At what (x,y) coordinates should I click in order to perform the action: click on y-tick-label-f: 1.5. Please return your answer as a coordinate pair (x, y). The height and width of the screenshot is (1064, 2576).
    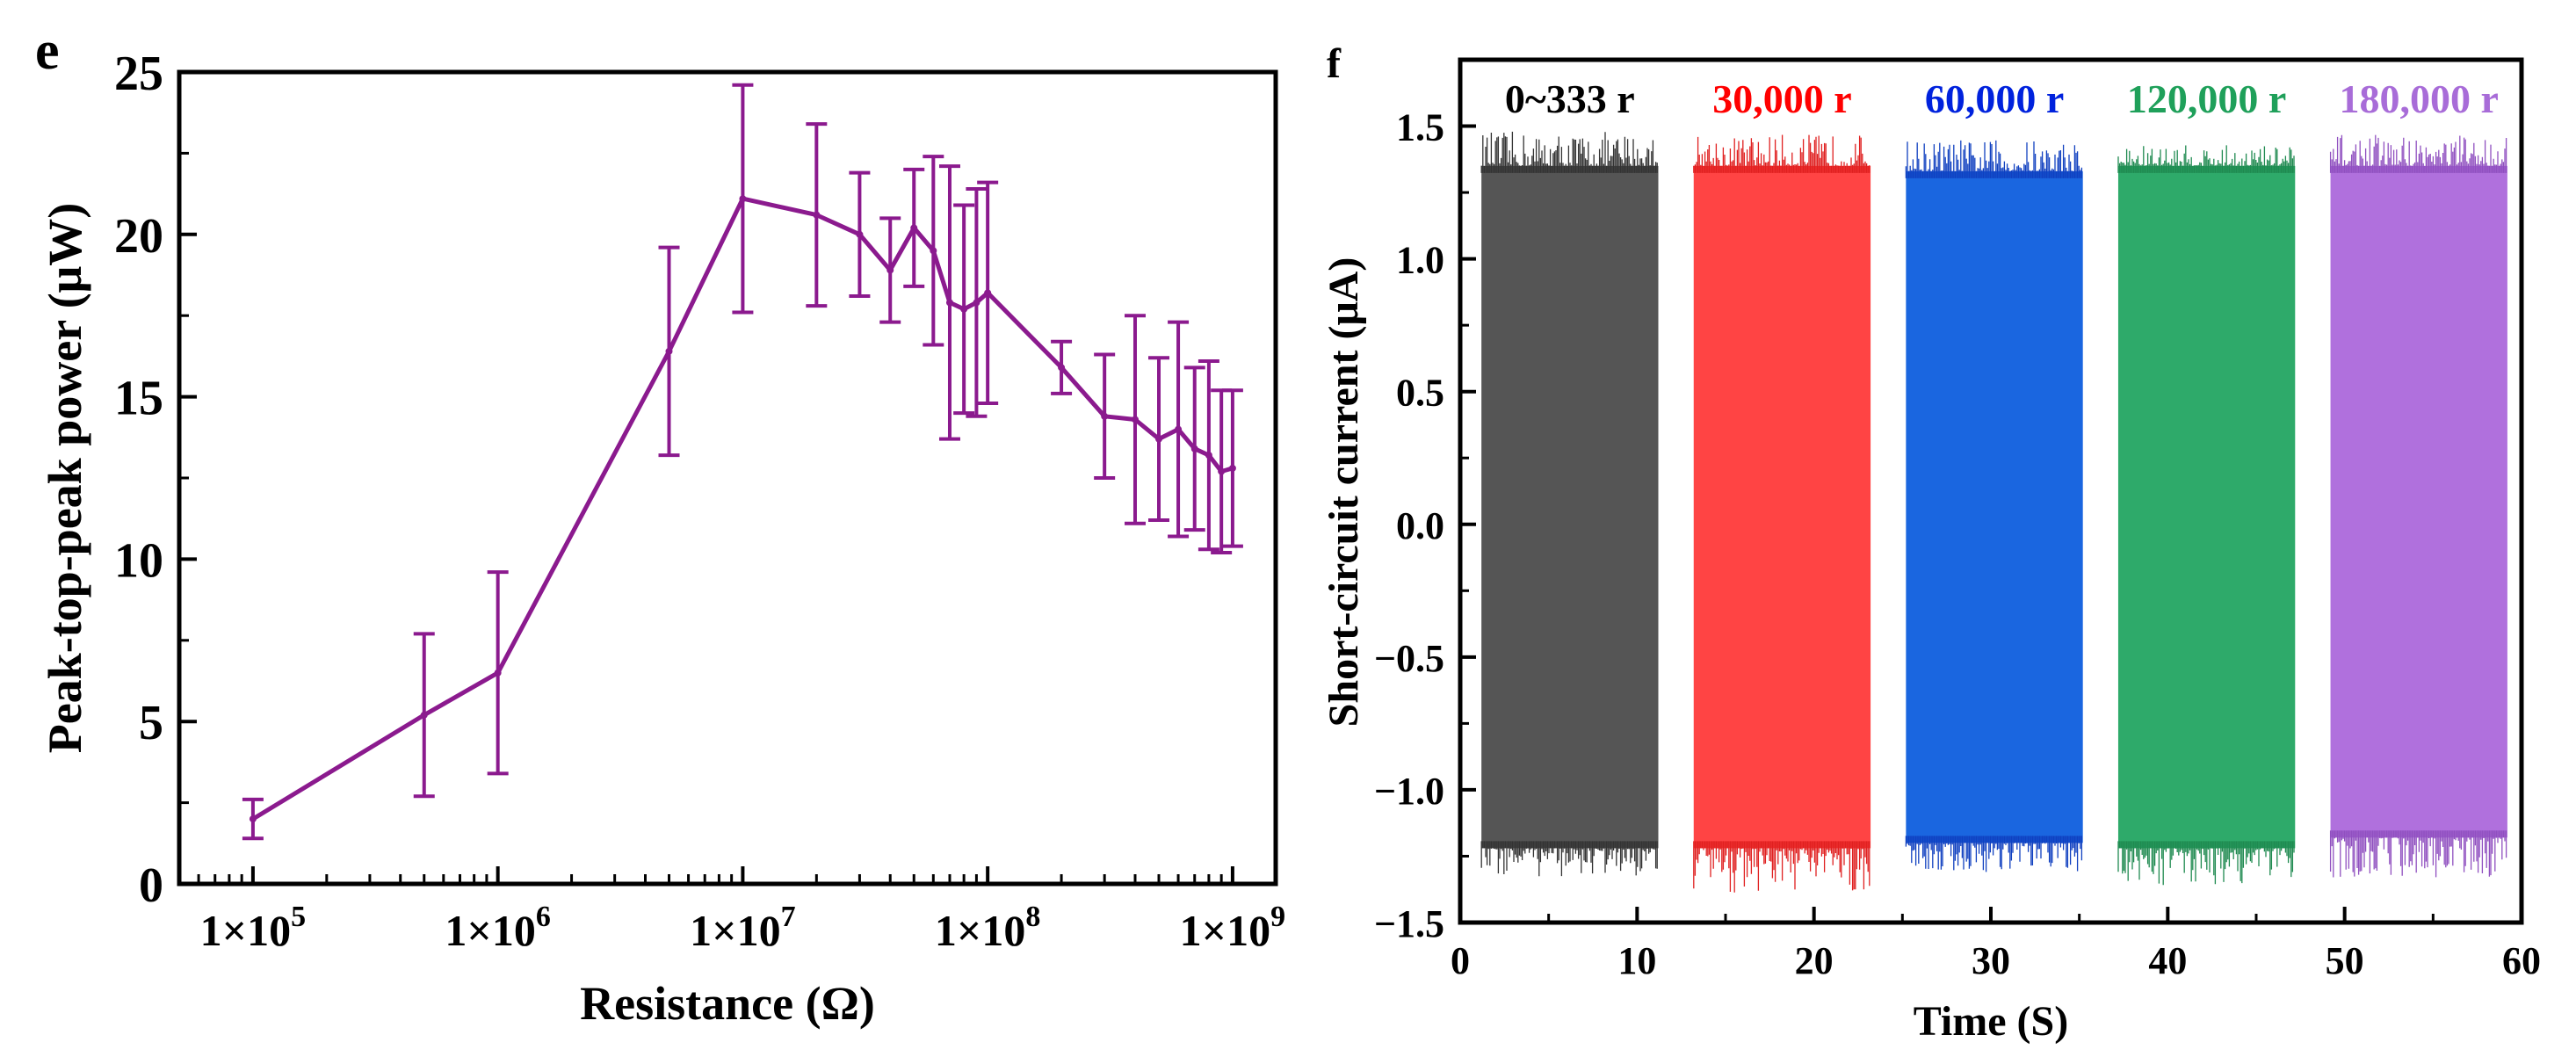
    Looking at the image, I should click on (1420, 127).